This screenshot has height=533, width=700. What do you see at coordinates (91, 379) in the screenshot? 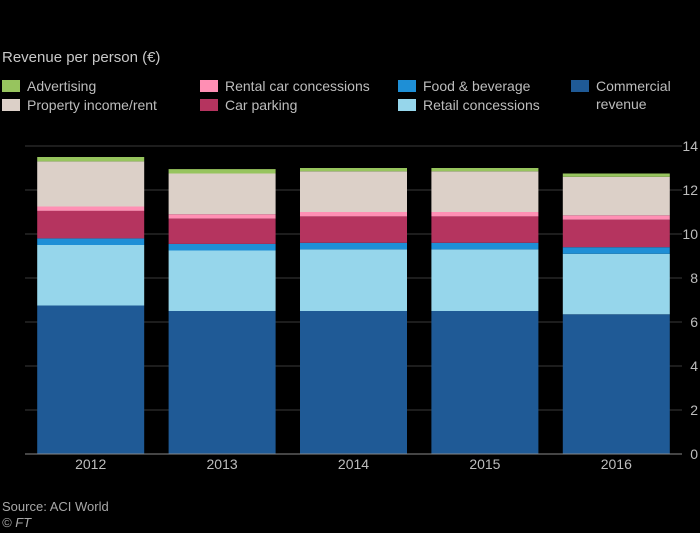
I see `bar-2012-commercial-revenue` at bounding box center [91, 379].